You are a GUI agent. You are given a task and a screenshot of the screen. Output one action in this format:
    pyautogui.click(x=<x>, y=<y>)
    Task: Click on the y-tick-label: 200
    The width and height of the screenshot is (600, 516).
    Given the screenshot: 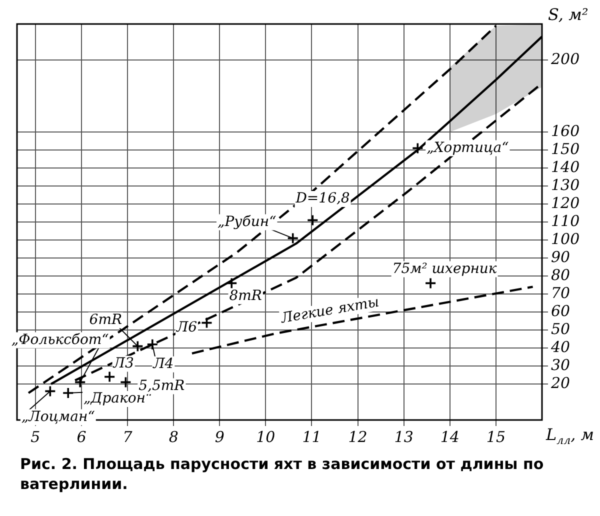 What is the action you would take?
    pyautogui.click(x=565, y=59)
    